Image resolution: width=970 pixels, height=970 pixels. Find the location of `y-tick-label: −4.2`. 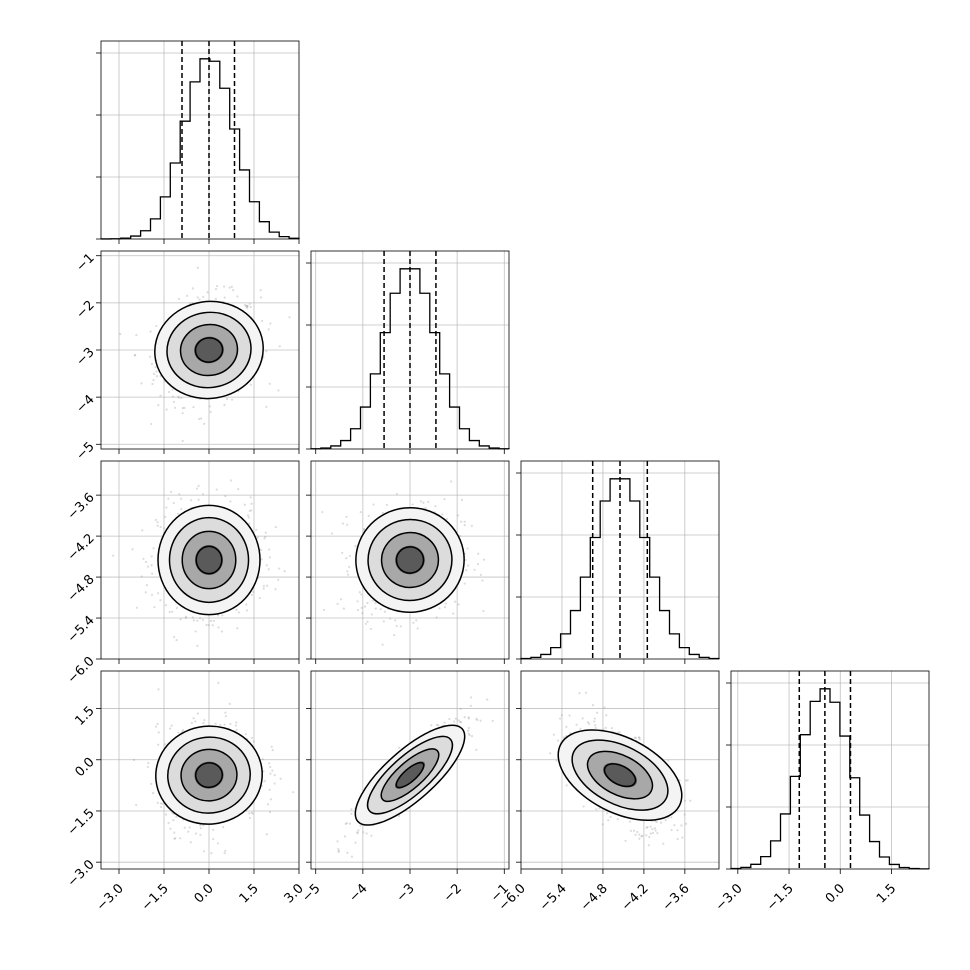

y-tick-label: −4.2 is located at coordinates (81, 547).